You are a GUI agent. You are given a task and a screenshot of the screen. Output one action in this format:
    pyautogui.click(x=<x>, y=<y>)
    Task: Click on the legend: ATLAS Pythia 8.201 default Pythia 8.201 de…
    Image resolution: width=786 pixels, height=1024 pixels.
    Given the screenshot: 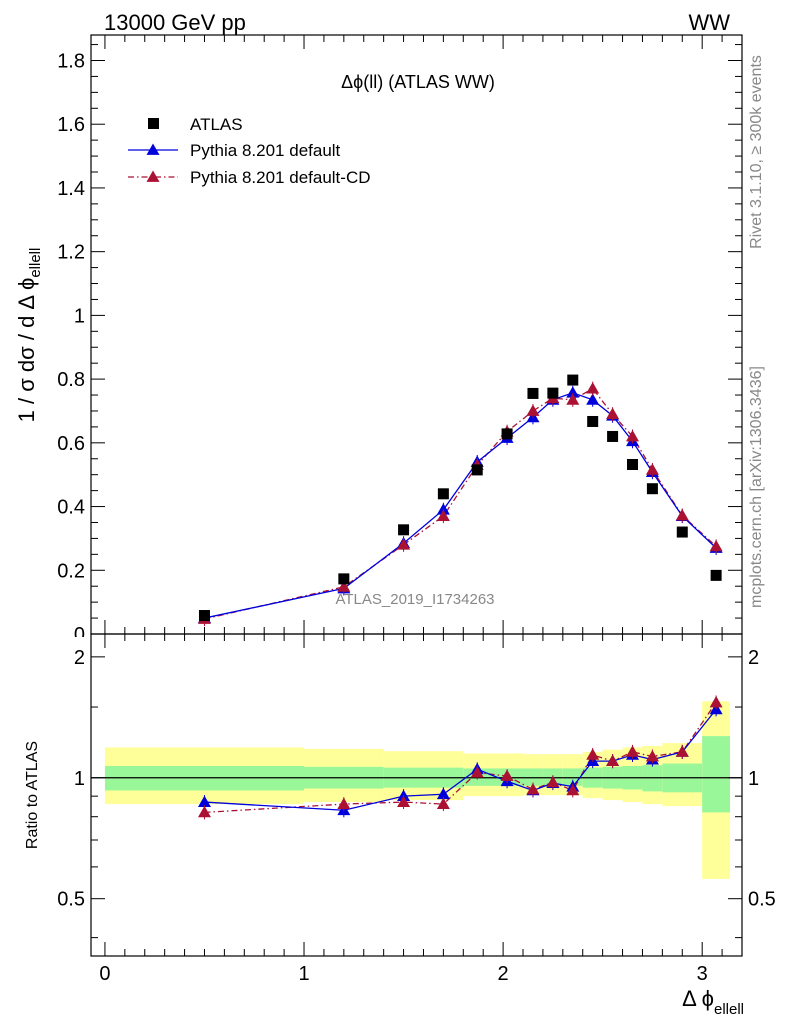 What is the action you would take?
    pyautogui.click(x=249, y=151)
    